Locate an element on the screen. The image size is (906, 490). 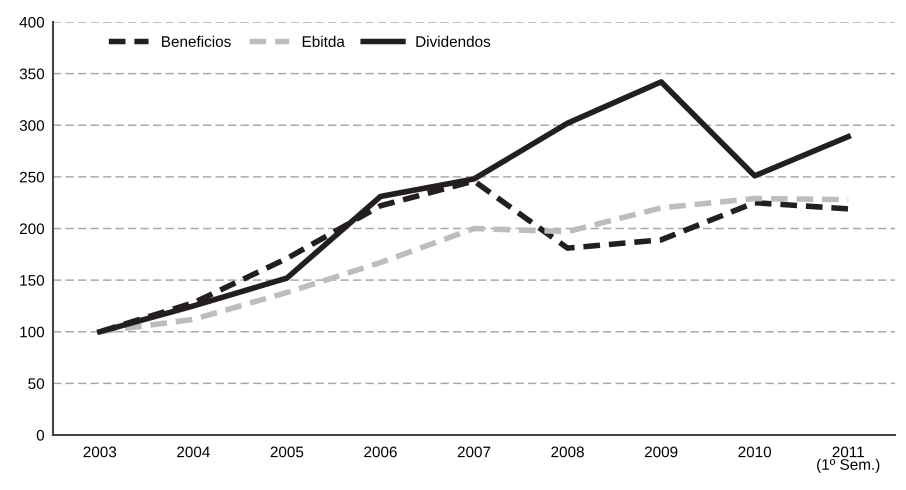
y-tick-label: 150 is located at coordinates (32, 280).